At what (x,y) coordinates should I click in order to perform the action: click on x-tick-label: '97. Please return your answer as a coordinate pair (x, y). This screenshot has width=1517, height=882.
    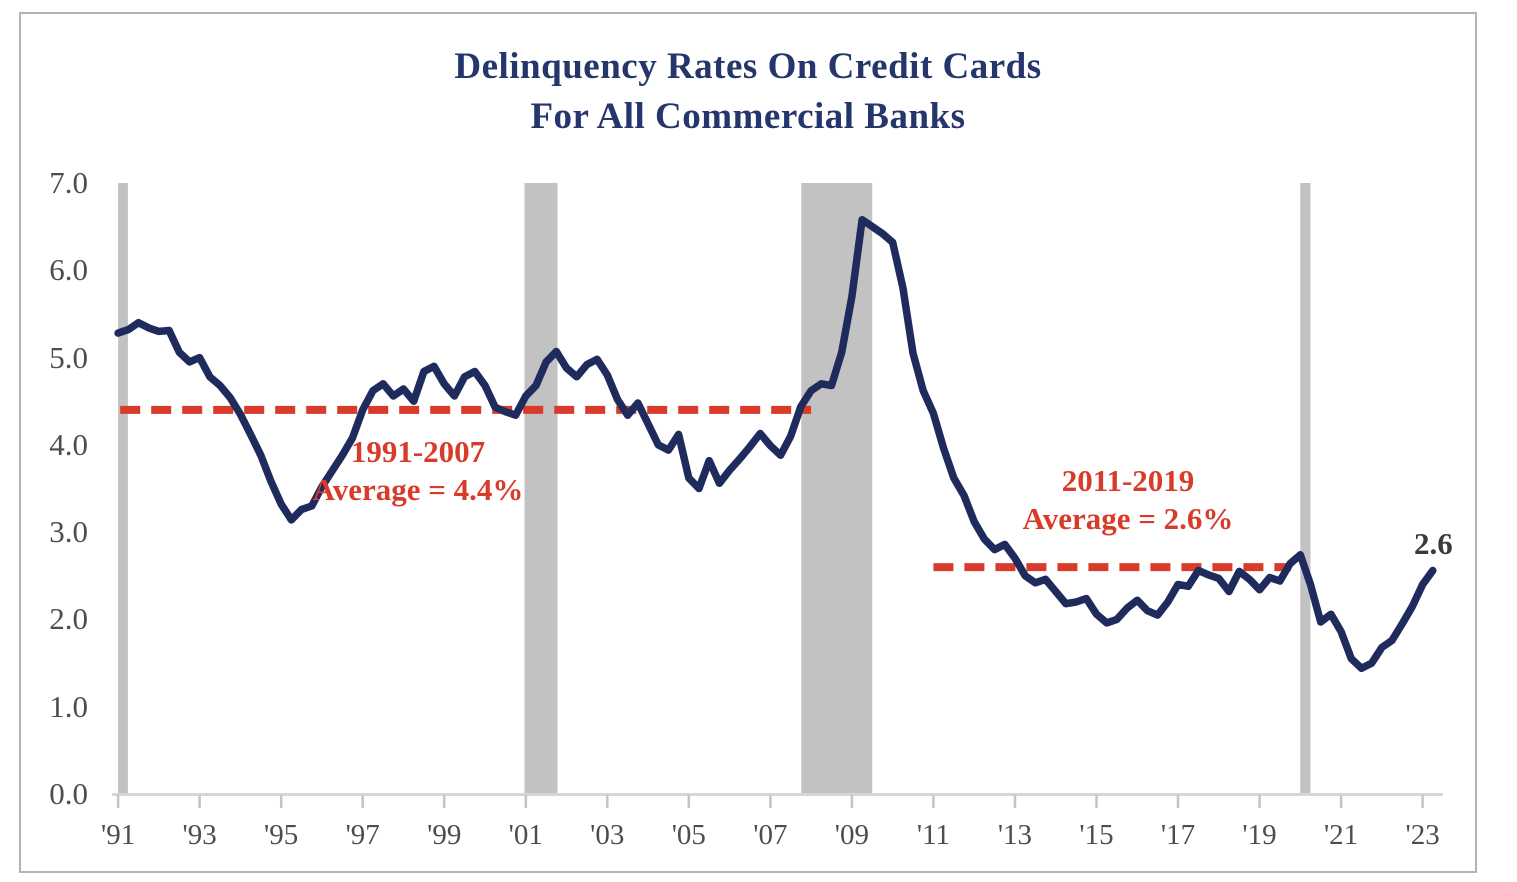
    Looking at the image, I should click on (362, 835).